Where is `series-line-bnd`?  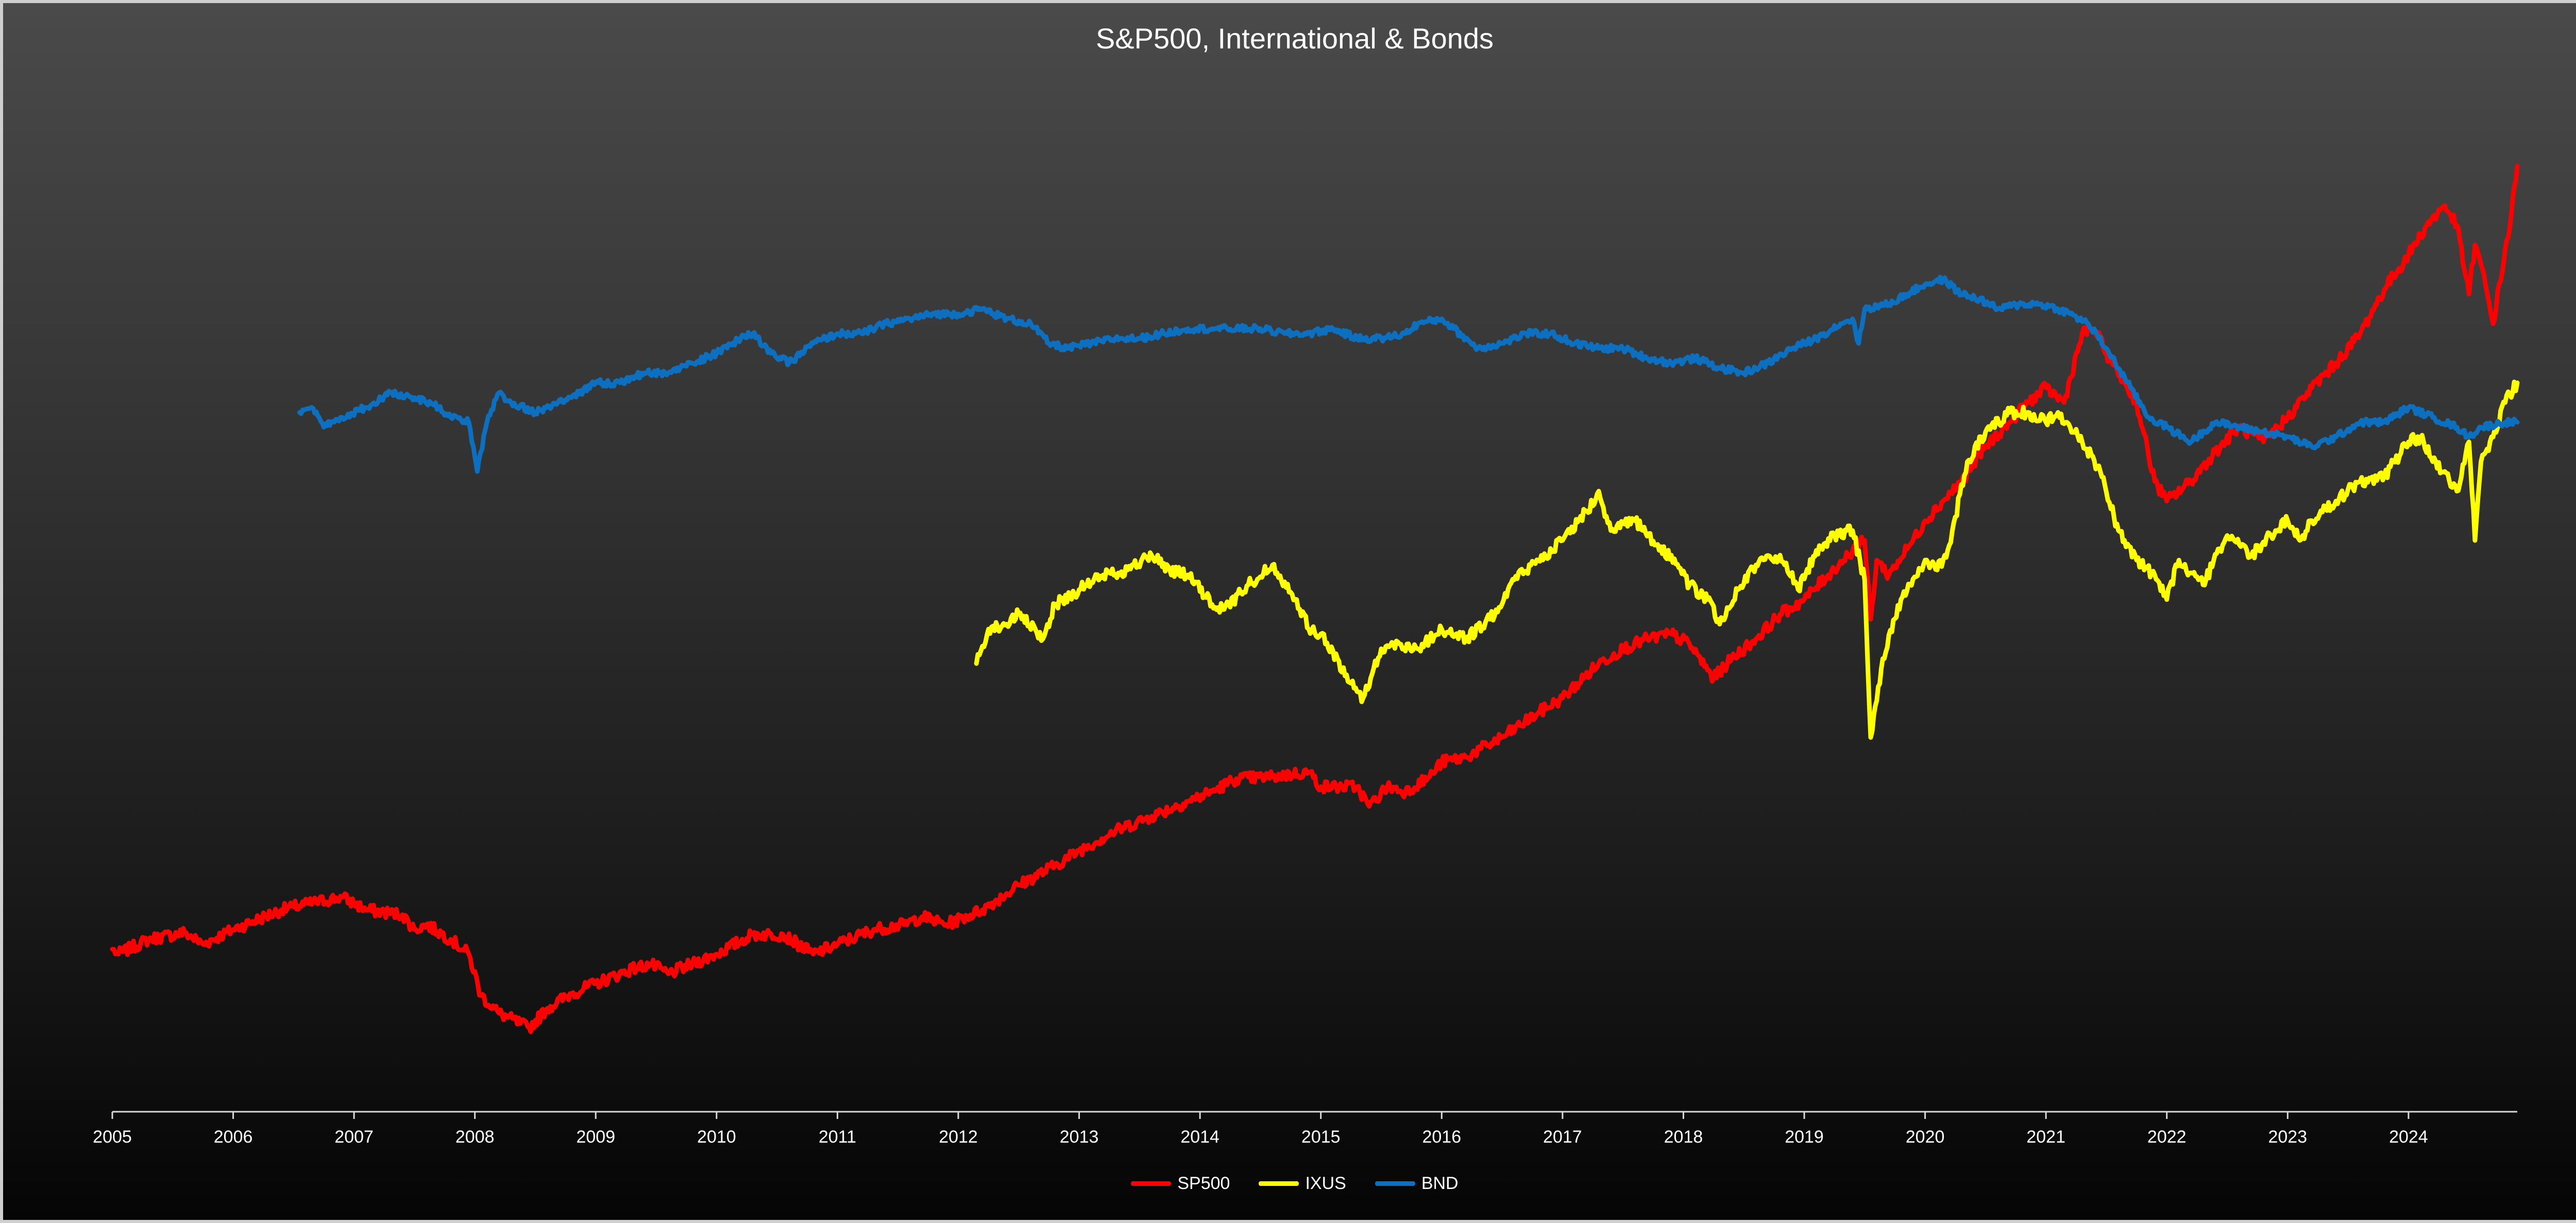
series-line-bnd is located at coordinates (1408, 374).